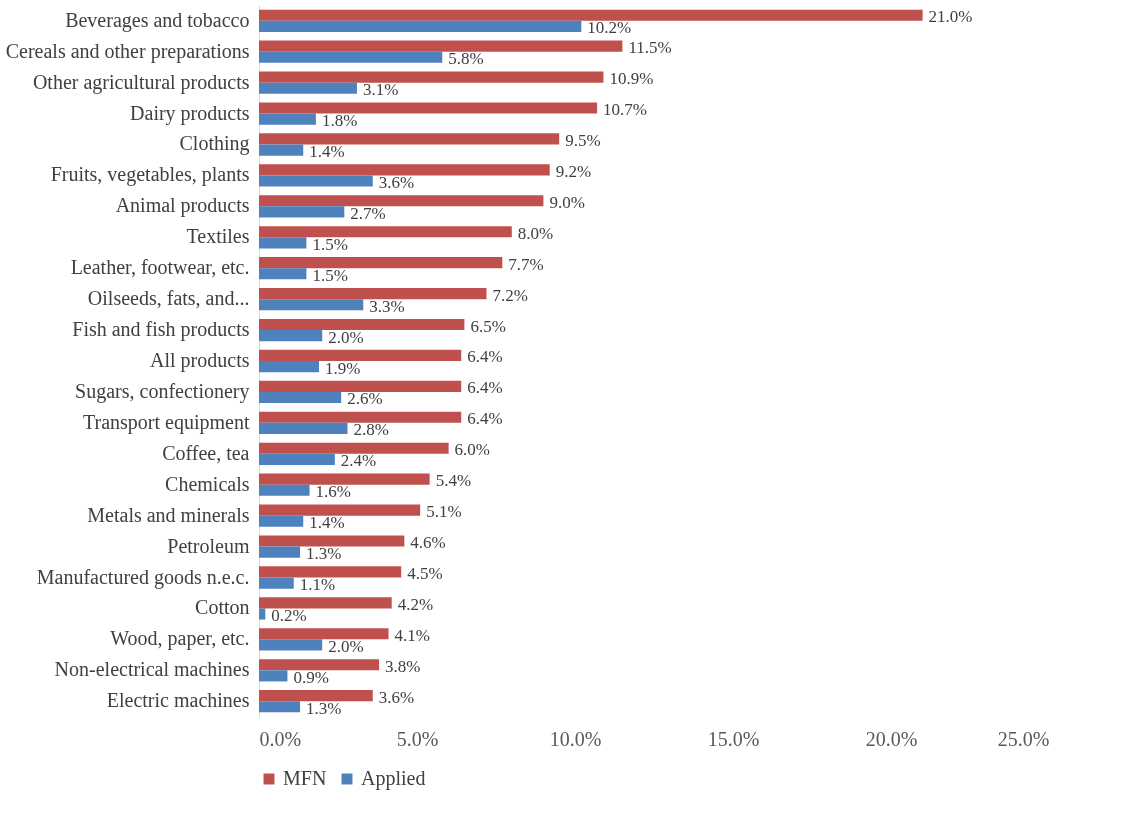 This screenshot has height=813, width=1145. Describe the element at coordinates (200, 360) in the screenshot. I see `y-tick-label: All products` at that location.